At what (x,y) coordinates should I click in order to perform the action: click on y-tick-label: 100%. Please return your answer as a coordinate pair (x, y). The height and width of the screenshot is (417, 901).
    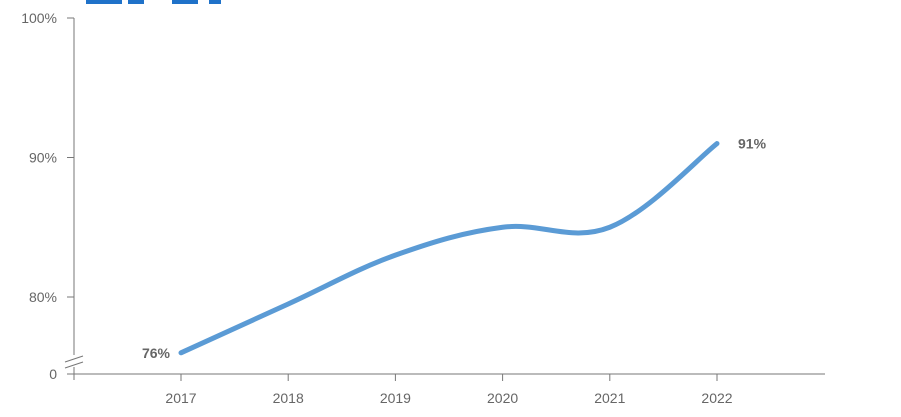
    Looking at the image, I should click on (39, 18).